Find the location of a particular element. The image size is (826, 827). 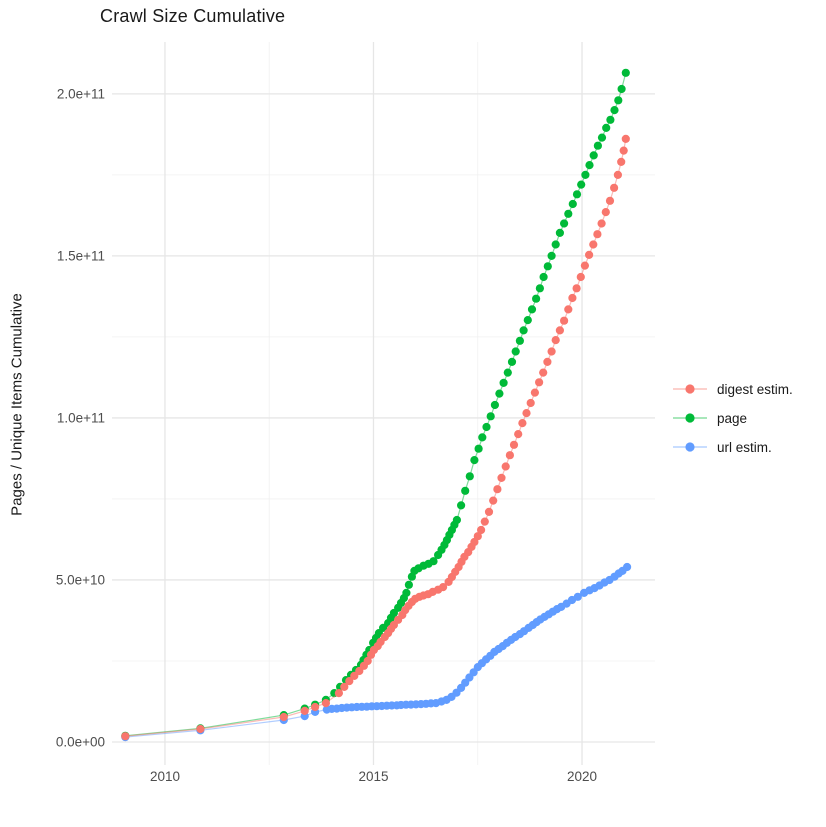

x-tick-label: 2010 is located at coordinates (165, 776).